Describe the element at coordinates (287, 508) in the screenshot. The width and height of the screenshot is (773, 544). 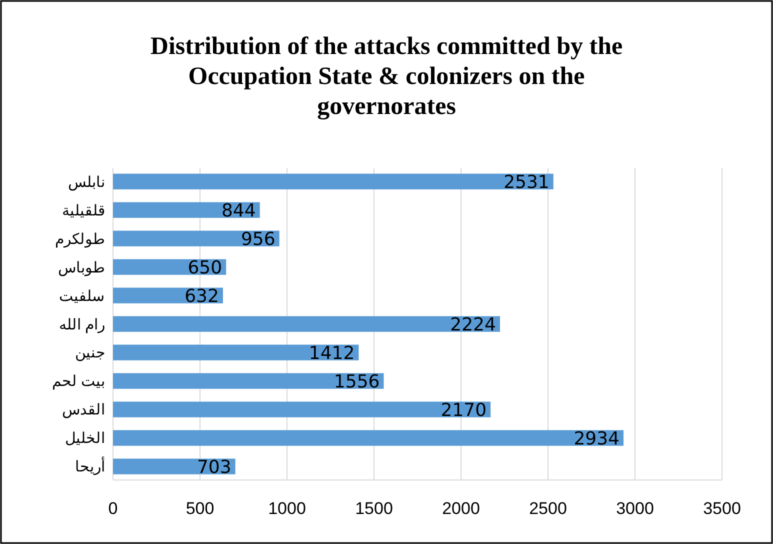
I see `x-tick-label: 1000` at that location.